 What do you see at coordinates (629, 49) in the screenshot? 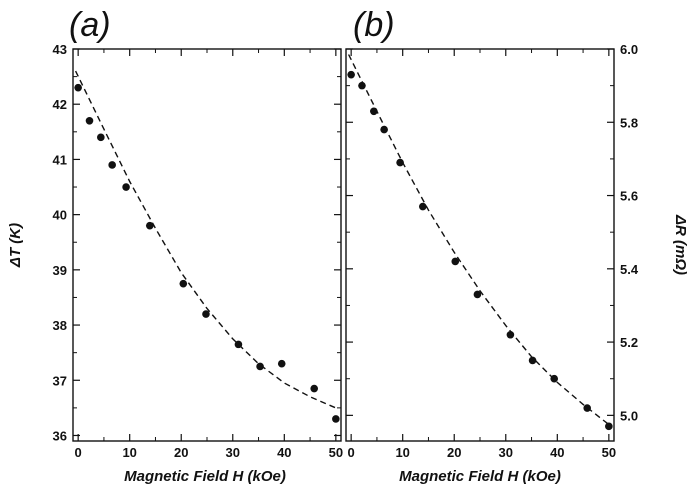
I see `y-tick-label: 6.0` at bounding box center [629, 49].